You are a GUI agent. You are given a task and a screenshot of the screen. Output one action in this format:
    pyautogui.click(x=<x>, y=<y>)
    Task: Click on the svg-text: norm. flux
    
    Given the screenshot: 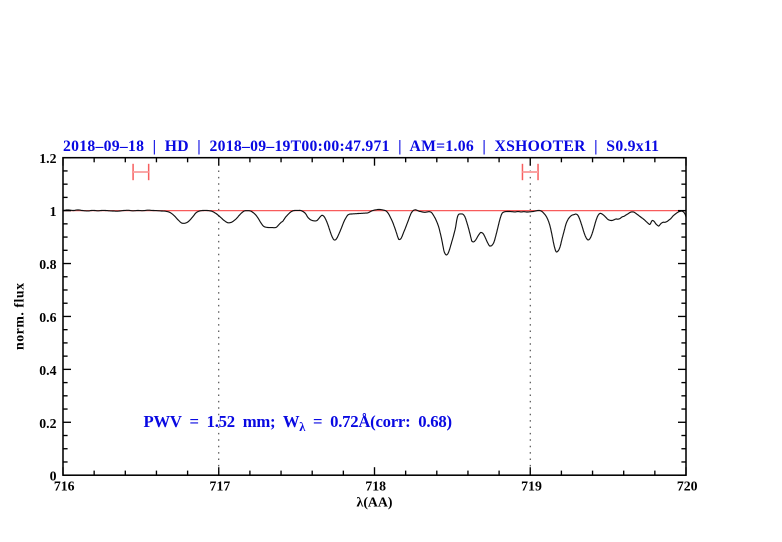 What is the action you would take?
    pyautogui.click(x=19, y=316)
    